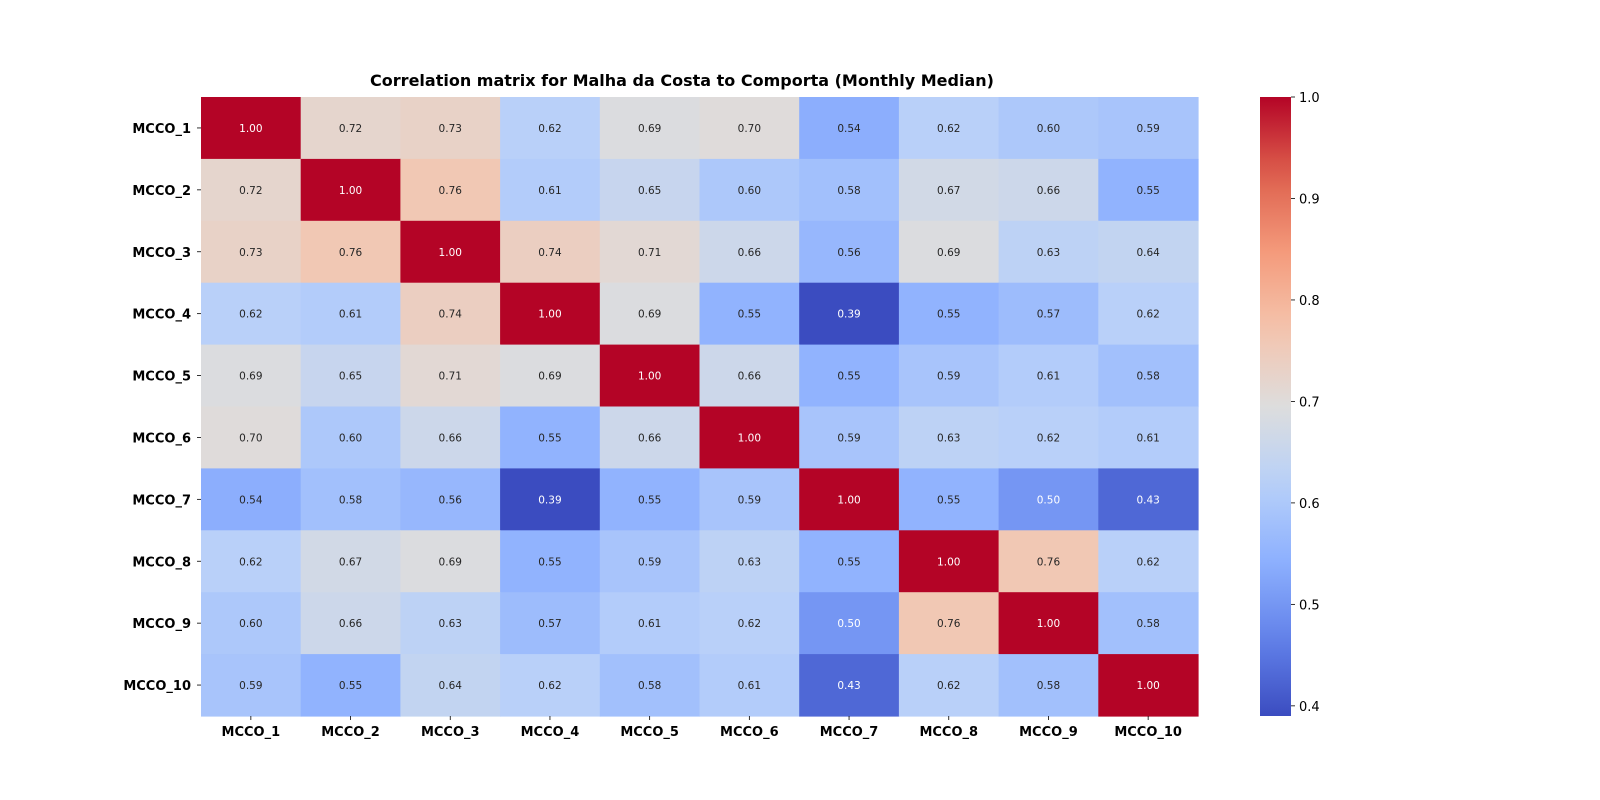 This screenshot has width=1600, height=800. Describe the element at coordinates (161, 129) in the screenshot. I see `y-tick-label: MCCO_1` at that location.